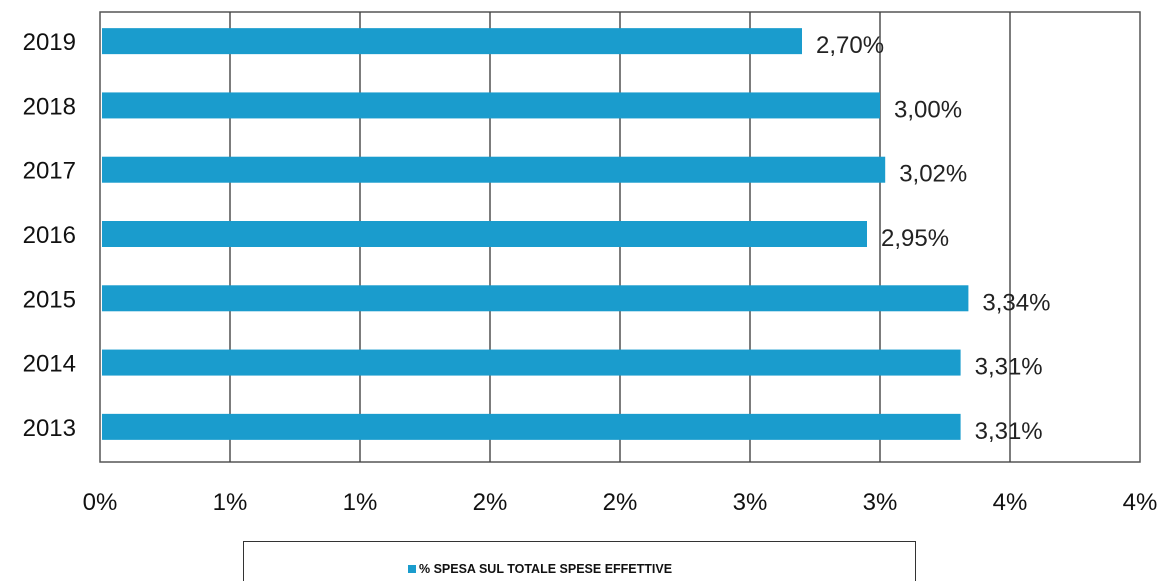 The width and height of the screenshot is (1164, 582). What do you see at coordinates (412, 569) in the screenshot?
I see `legend-swatch` at bounding box center [412, 569].